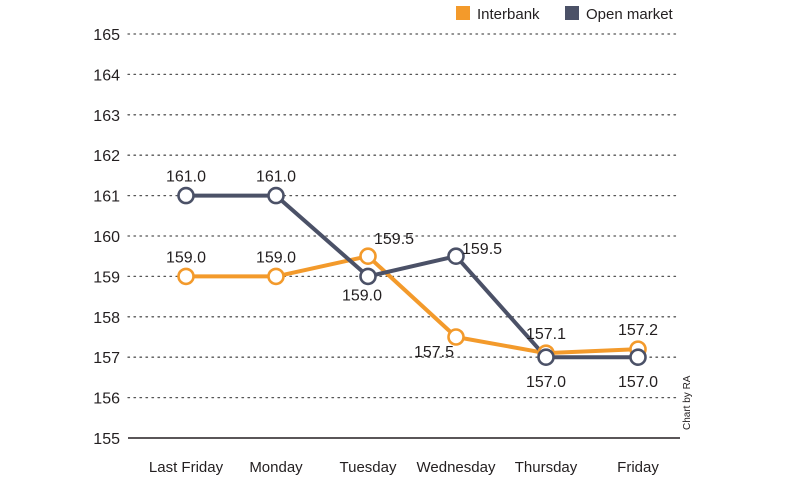 The image size is (800, 480). I want to click on y-tick-label: 160, so click(106, 237).